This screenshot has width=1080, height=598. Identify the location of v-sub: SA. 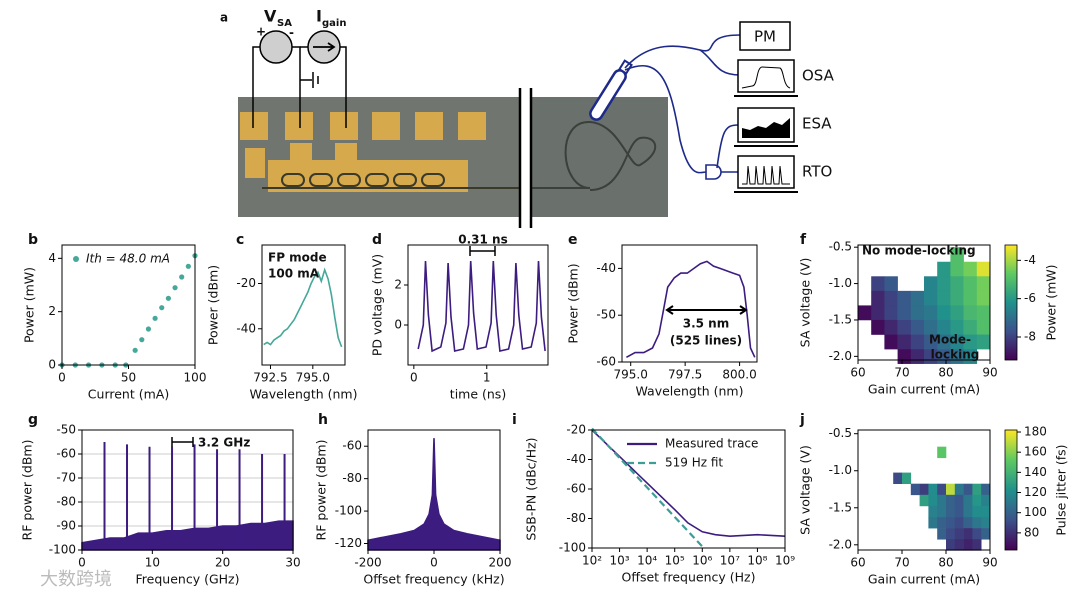
(284, 23).